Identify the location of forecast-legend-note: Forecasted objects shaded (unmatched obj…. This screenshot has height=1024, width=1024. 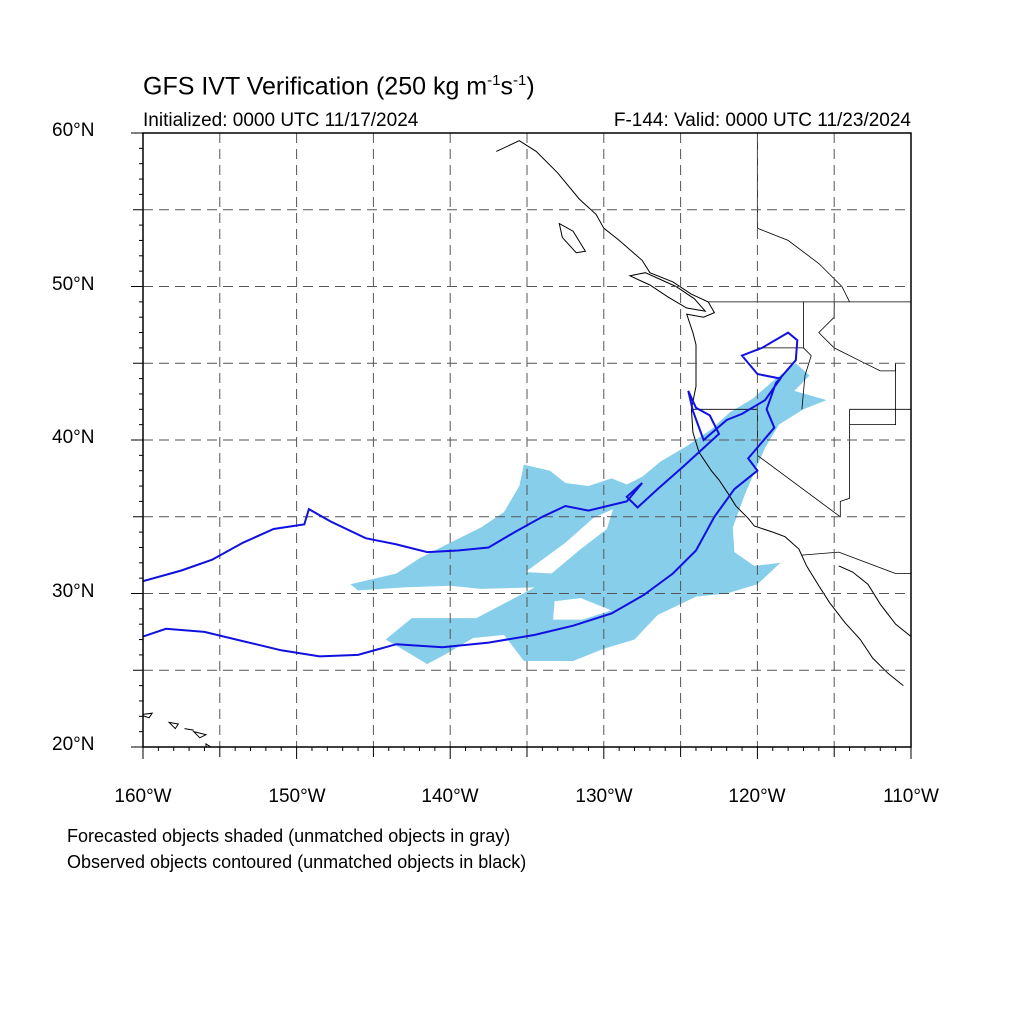
(289, 836).